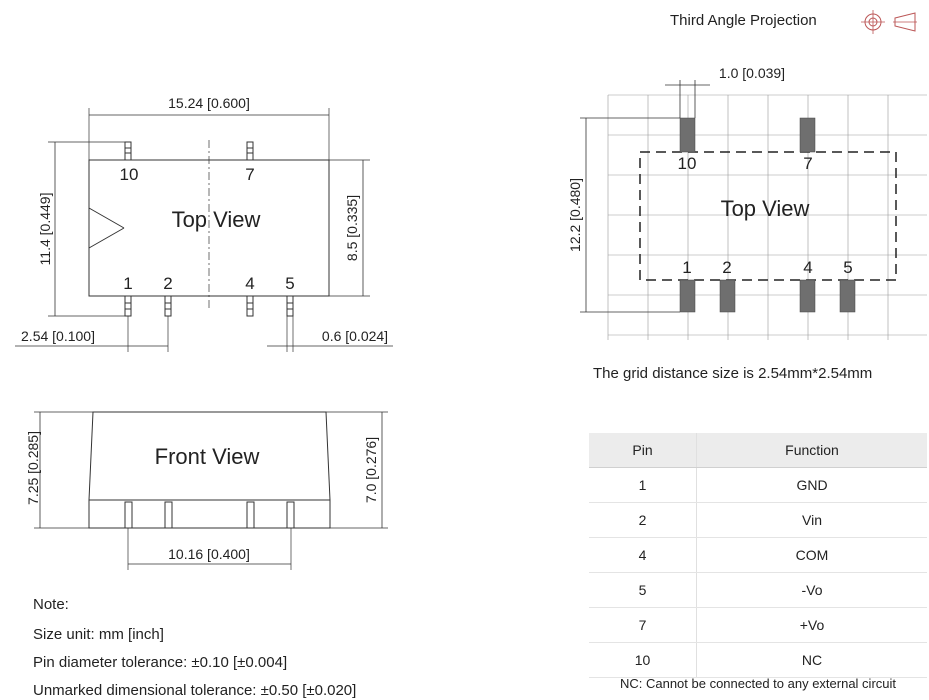 Image resolution: width=929 pixels, height=700 pixels. Describe the element at coordinates (765, 208) in the screenshot. I see `grid-view-title: Top View` at that location.